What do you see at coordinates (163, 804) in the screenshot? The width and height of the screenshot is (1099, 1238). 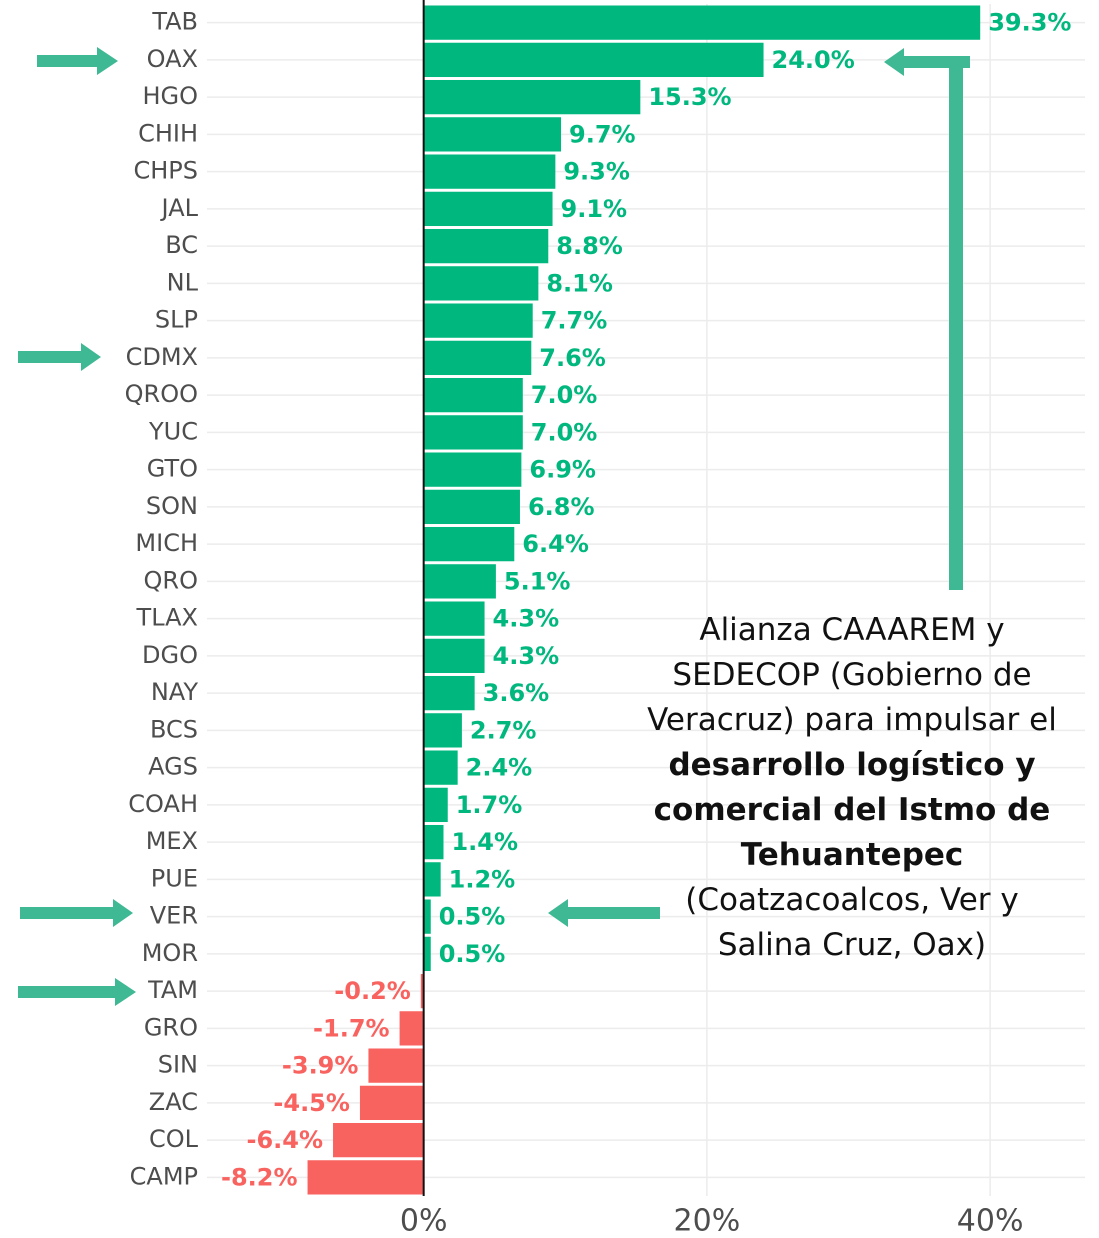 I see `y-tick-label: COAH` at bounding box center [163, 804].